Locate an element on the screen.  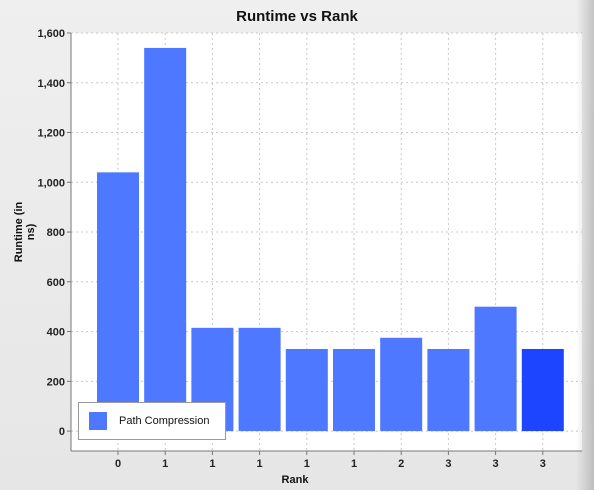
y-tick-label: 800 is located at coordinates (56, 233).